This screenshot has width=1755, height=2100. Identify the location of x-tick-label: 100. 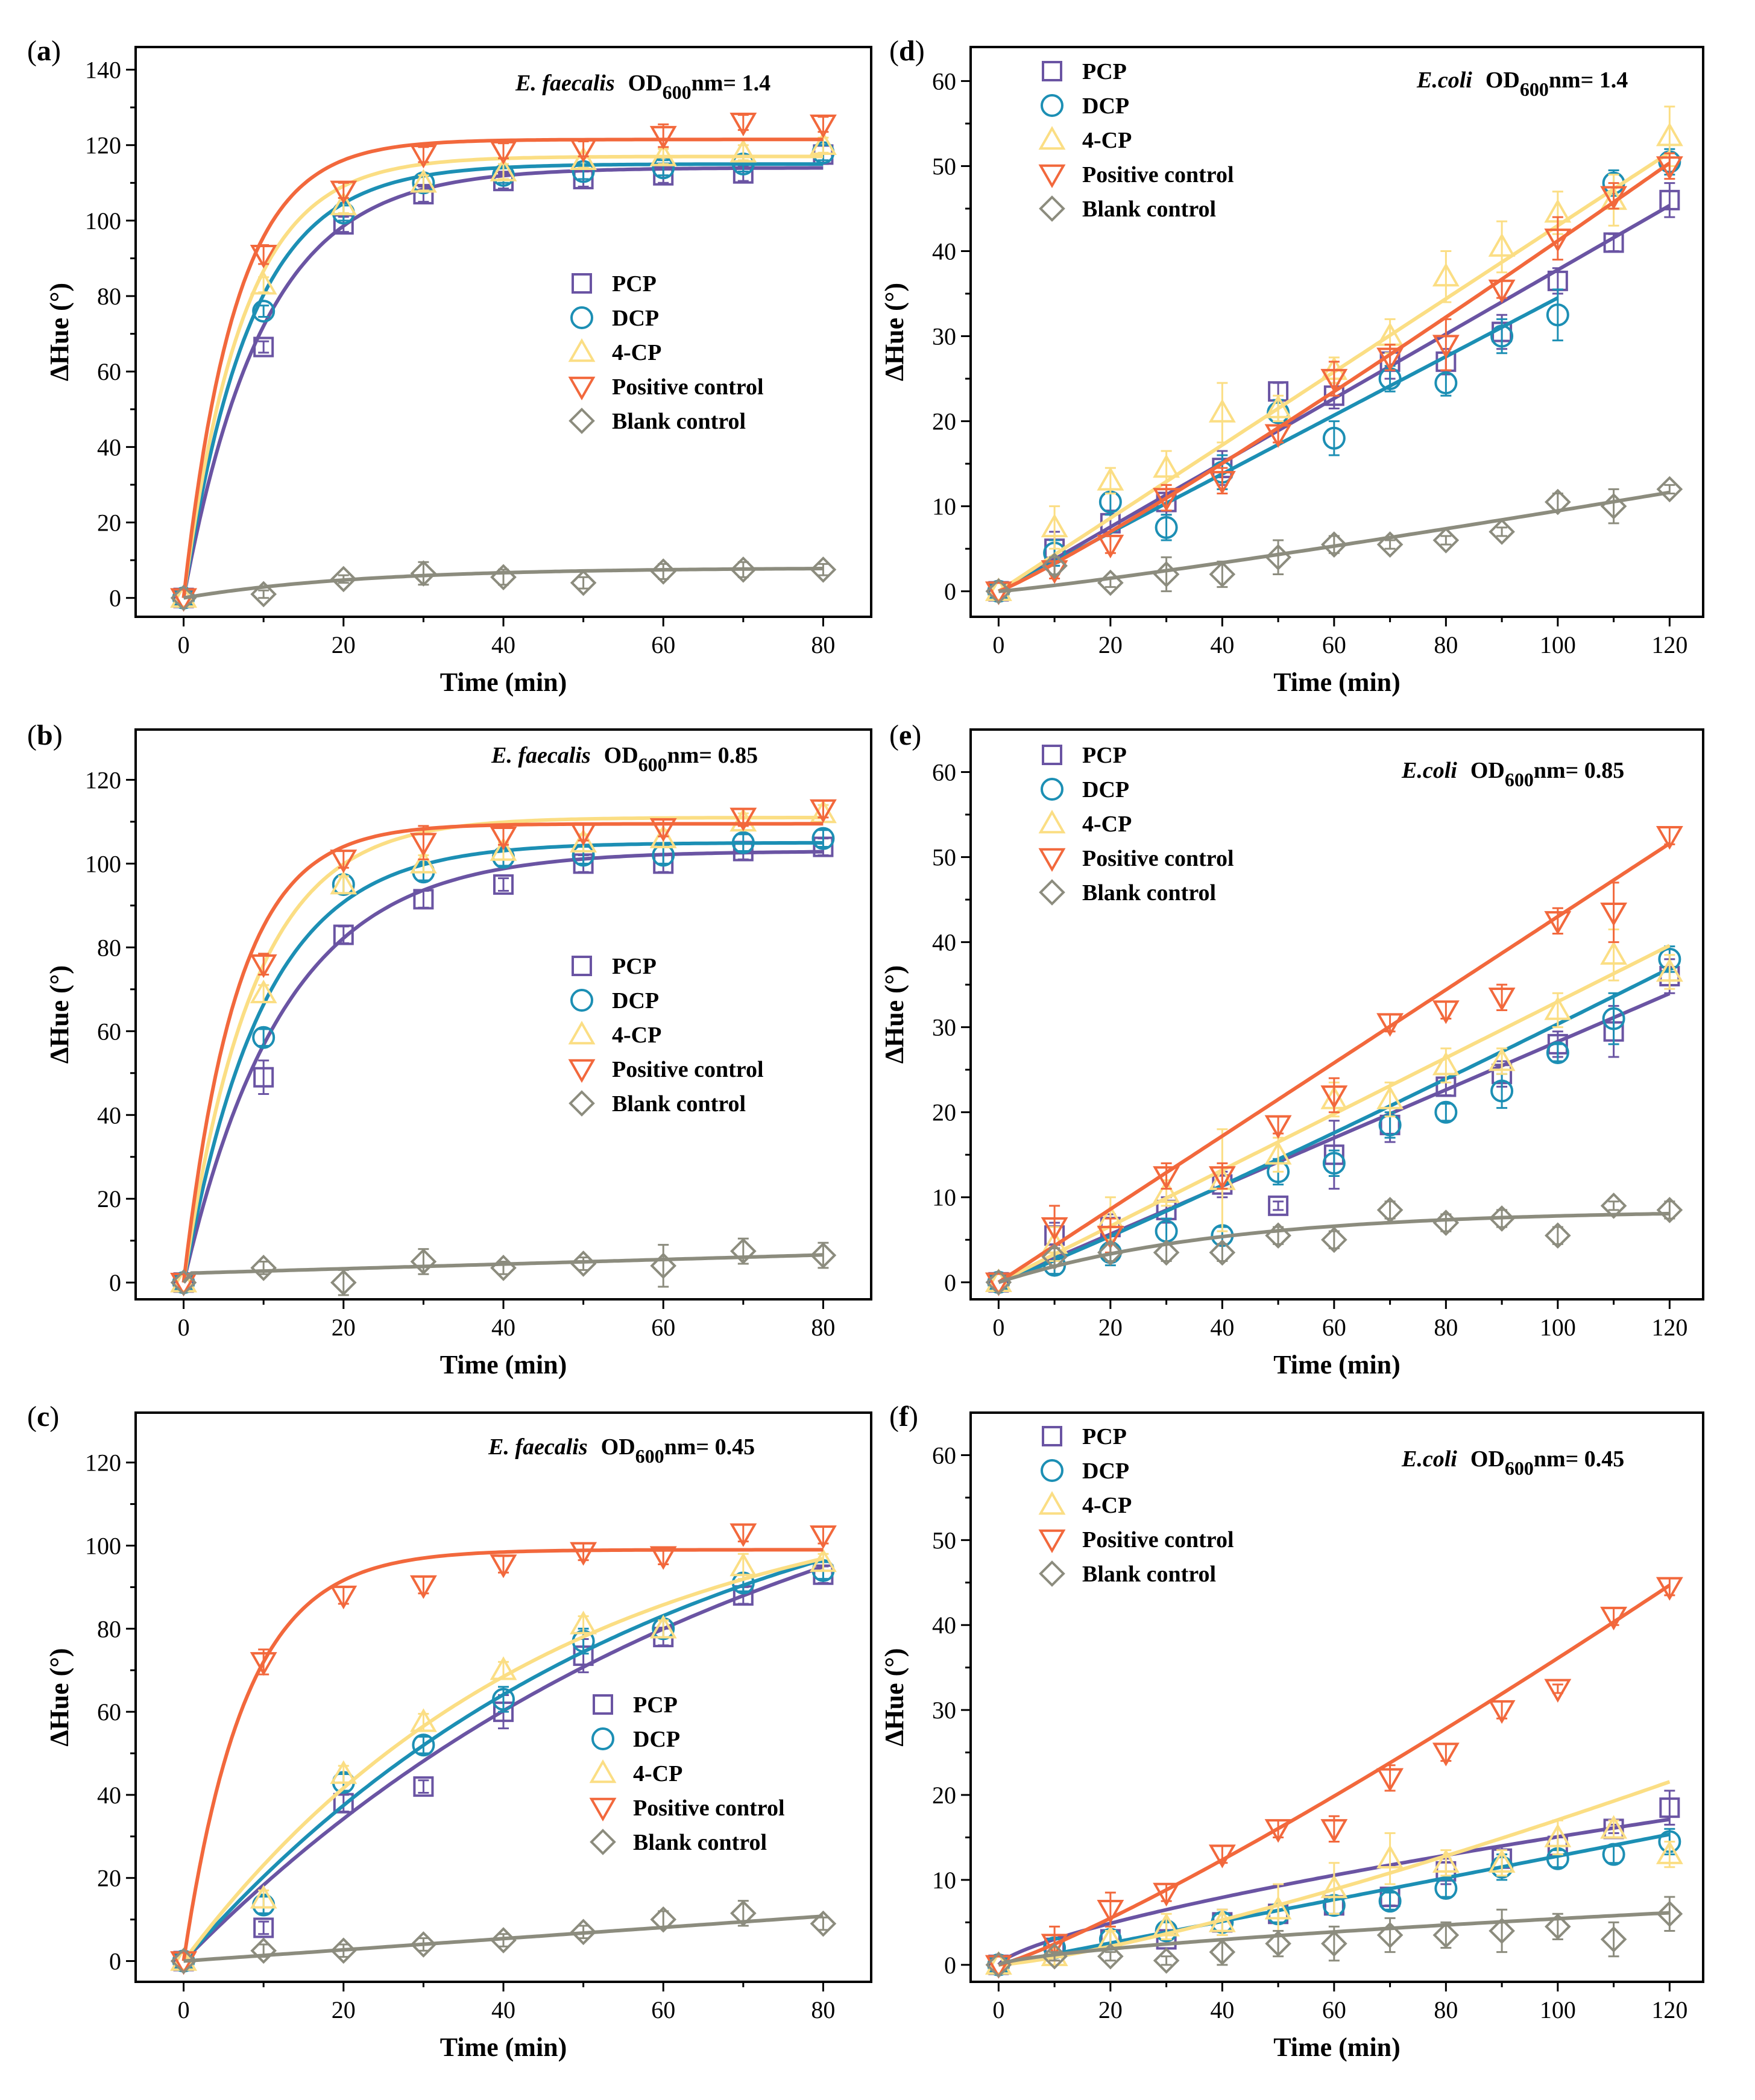
(1558, 1327).